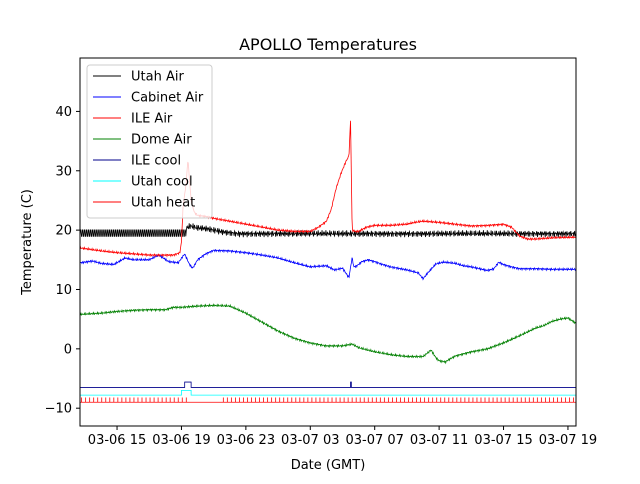 The image size is (640, 484). I want to click on series-line-utah-heat, so click(328, 400).